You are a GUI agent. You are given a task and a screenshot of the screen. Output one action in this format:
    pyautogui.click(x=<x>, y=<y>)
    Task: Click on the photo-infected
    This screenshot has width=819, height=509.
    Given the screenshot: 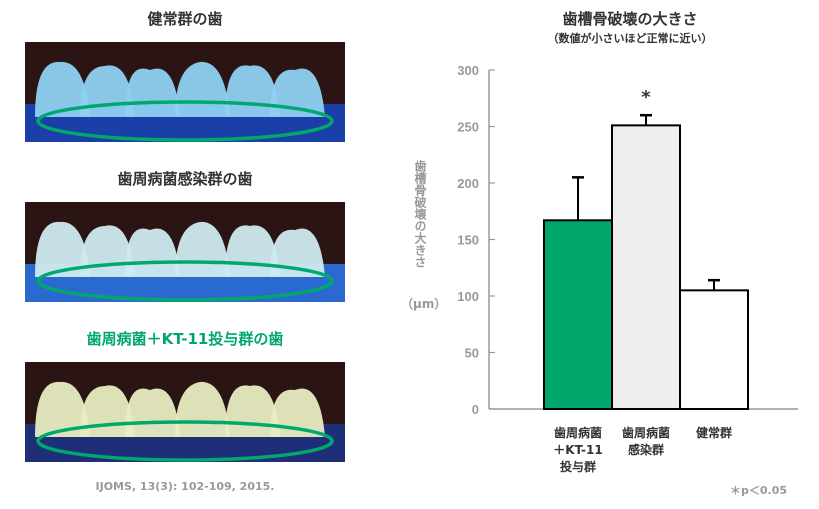 What is the action you would take?
    pyautogui.click(x=185, y=252)
    